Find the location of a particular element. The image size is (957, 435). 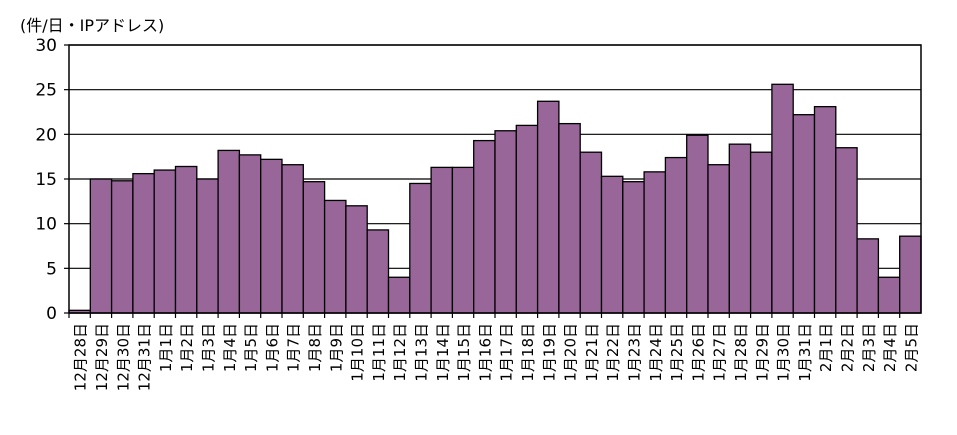

x-tick-label: 12月31日 is located at coordinates (145, 357).